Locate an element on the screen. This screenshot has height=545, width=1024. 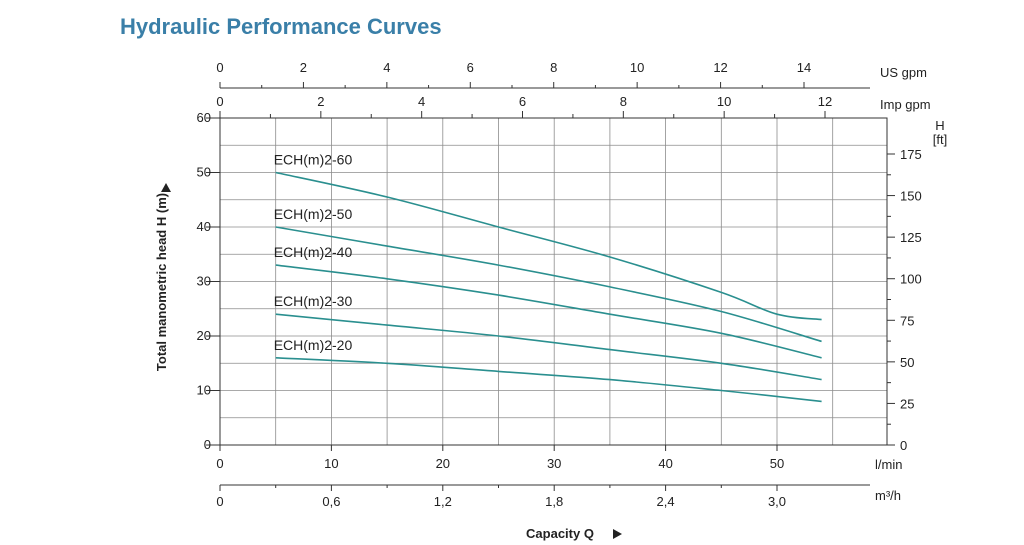
m3h-tick-label: 0,6 is located at coordinates (331, 501).